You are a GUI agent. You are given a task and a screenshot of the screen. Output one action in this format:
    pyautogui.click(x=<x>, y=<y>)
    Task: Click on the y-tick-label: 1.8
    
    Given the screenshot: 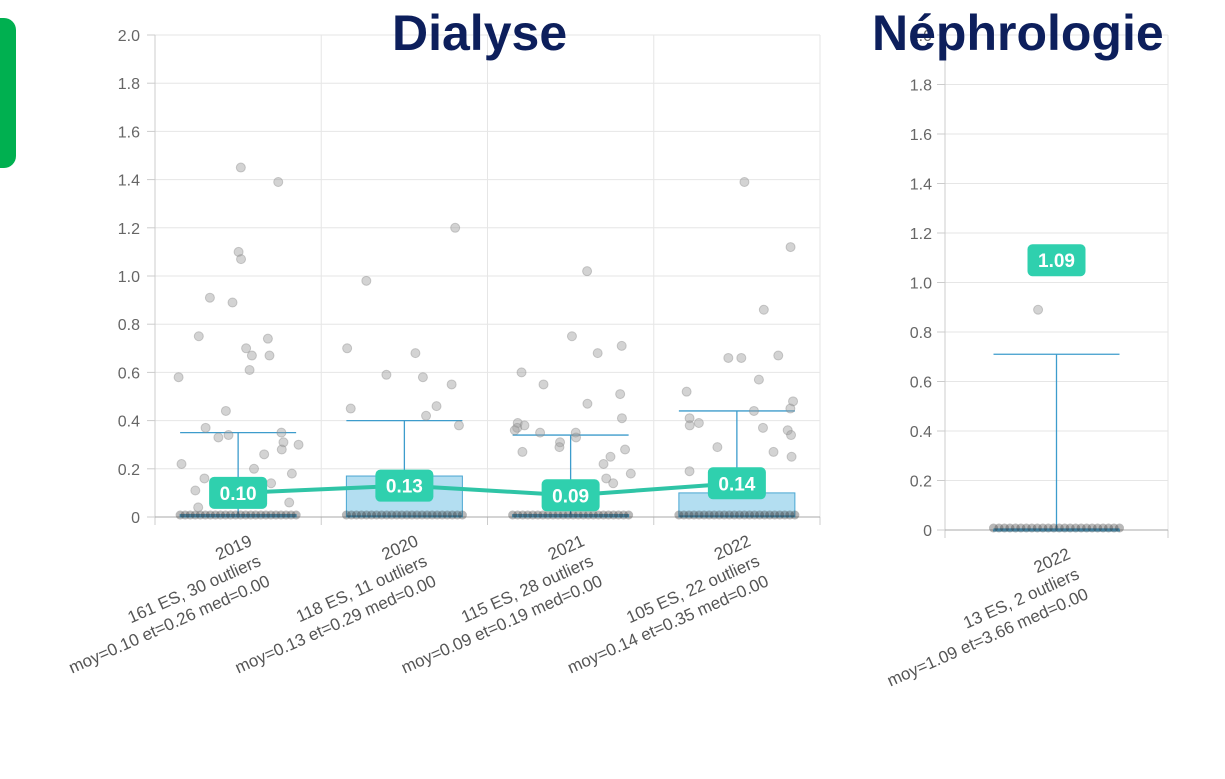 What is the action you would take?
    pyautogui.click(x=921, y=86)
    